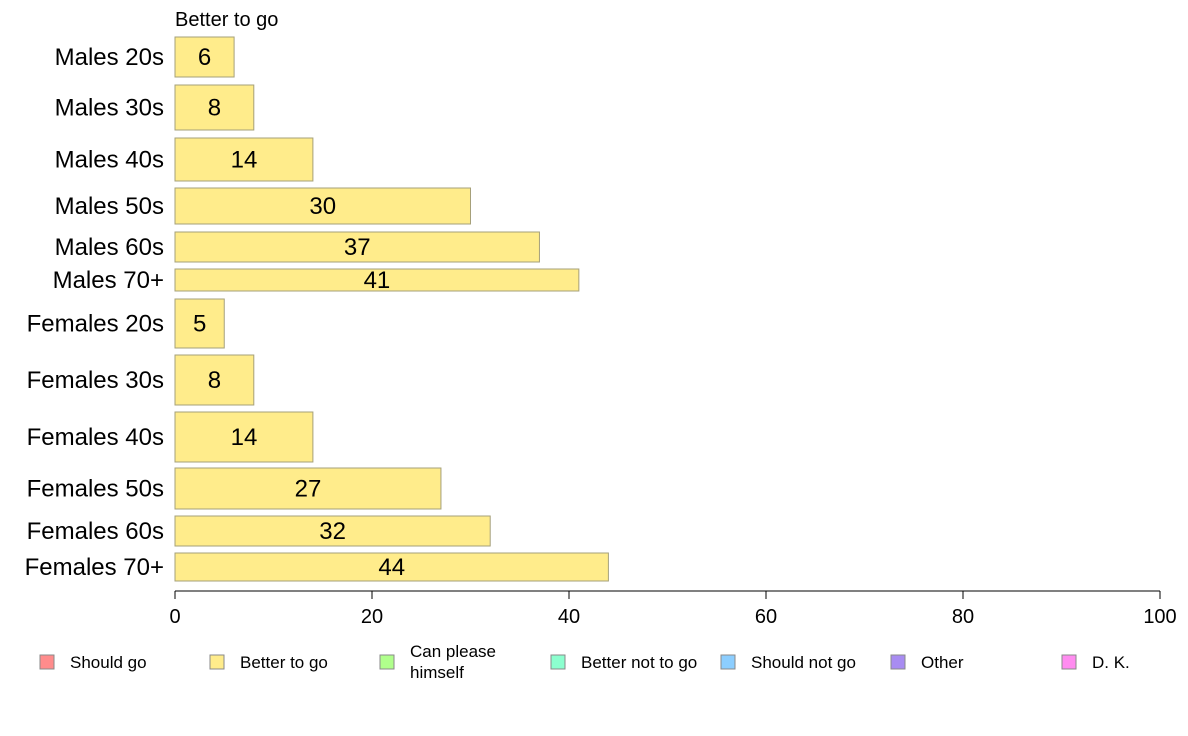 Image resolution: width=1188 pixels, height=736 pixels. What do you see at coordinates (95, 324) in the screenshot?
I see `category-label: Females 20s` at bounding box center [95, 324].